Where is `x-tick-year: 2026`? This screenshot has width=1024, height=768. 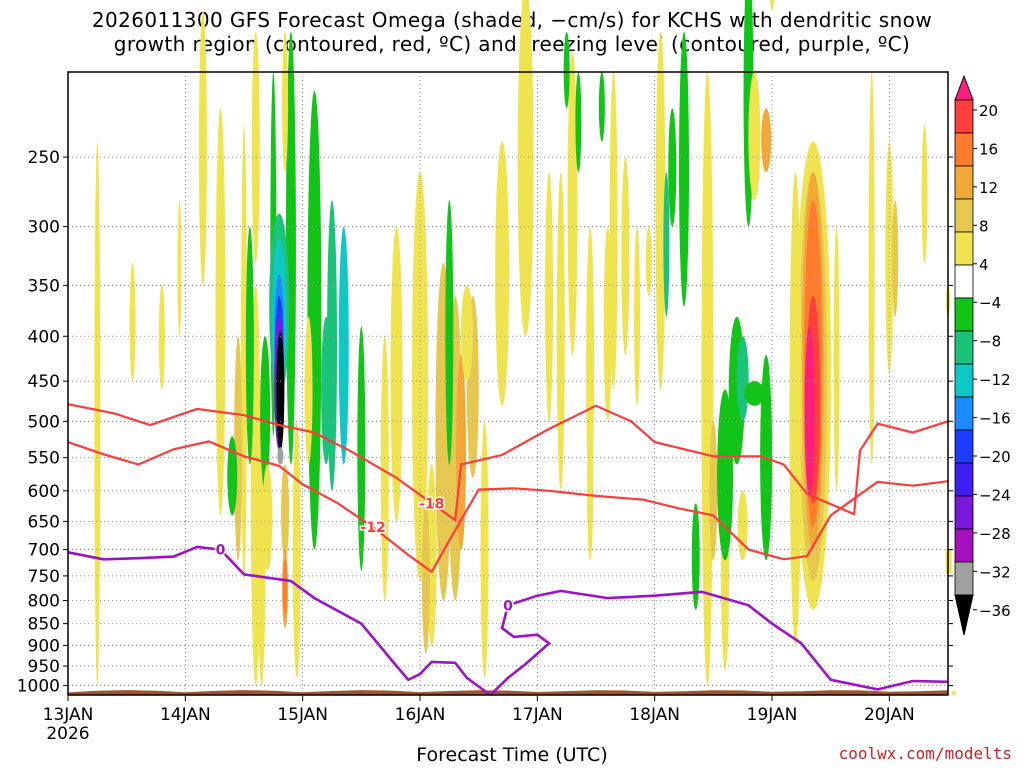
x-tick-year: 2026 is located at coordinates (67, 734).